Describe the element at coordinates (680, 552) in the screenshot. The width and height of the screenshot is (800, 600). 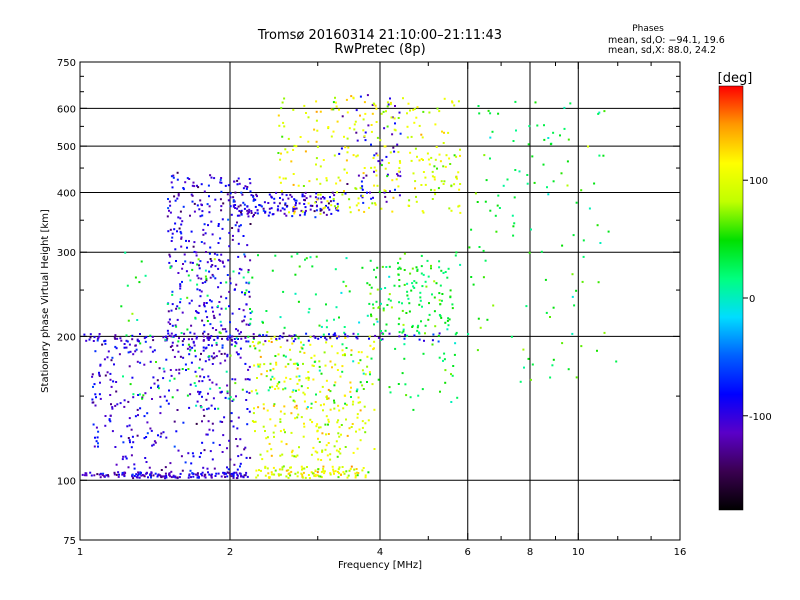
I see `x-tick-label: 16` at that location.